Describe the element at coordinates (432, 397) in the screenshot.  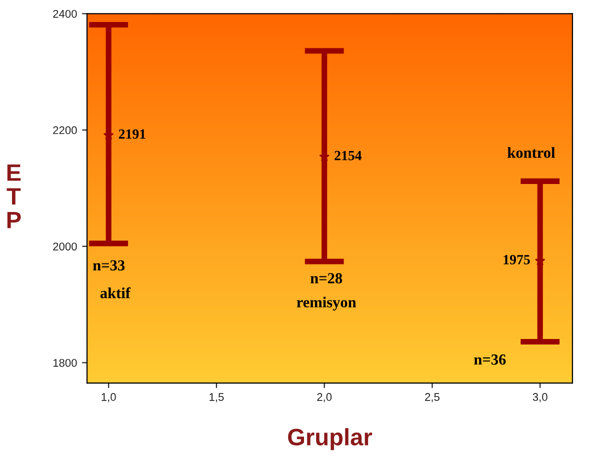
I see `x-tick-label: 2,5` at that location.